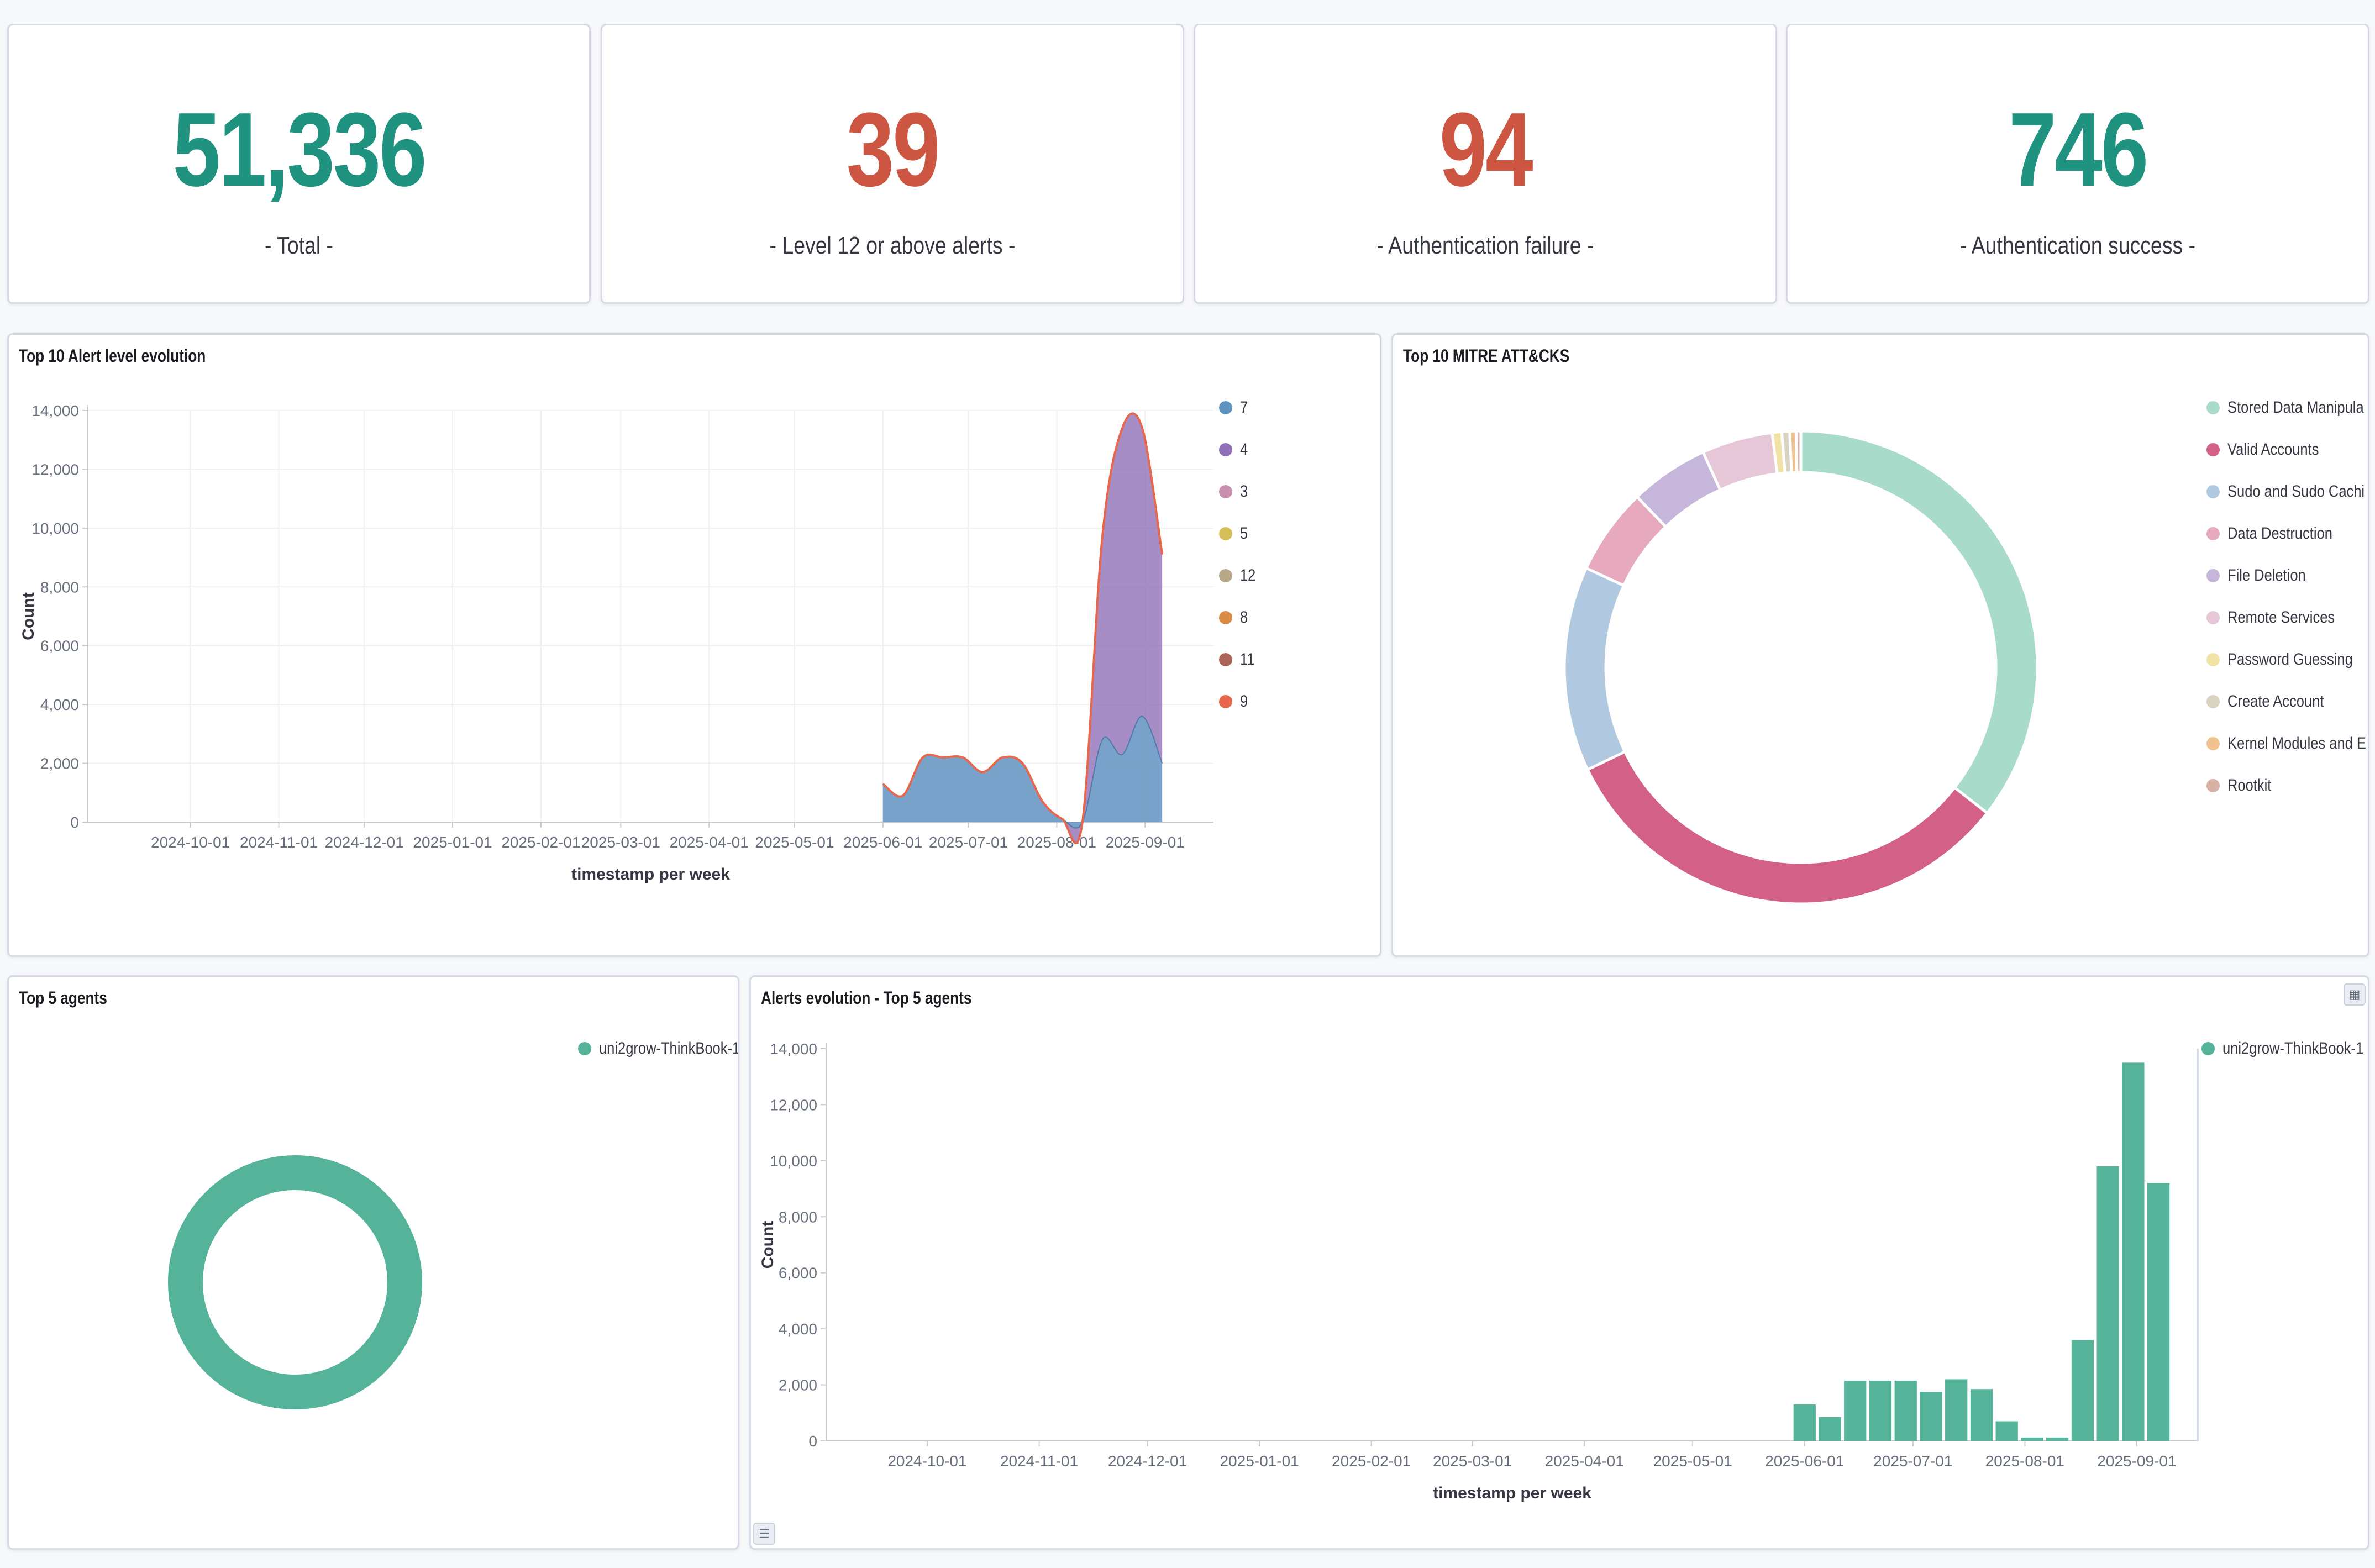 This screenshot has height=1568, width=2375. I want to click on x-tick-label: 2025-07-01, so click(968, 842).